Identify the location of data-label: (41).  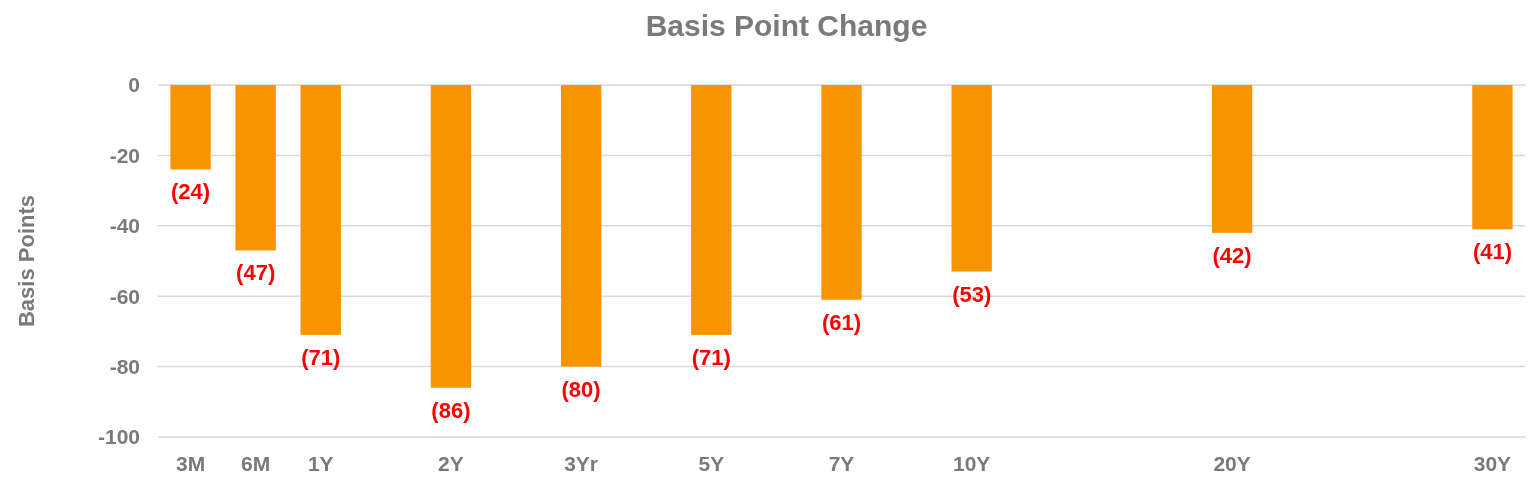
(1492, 252).